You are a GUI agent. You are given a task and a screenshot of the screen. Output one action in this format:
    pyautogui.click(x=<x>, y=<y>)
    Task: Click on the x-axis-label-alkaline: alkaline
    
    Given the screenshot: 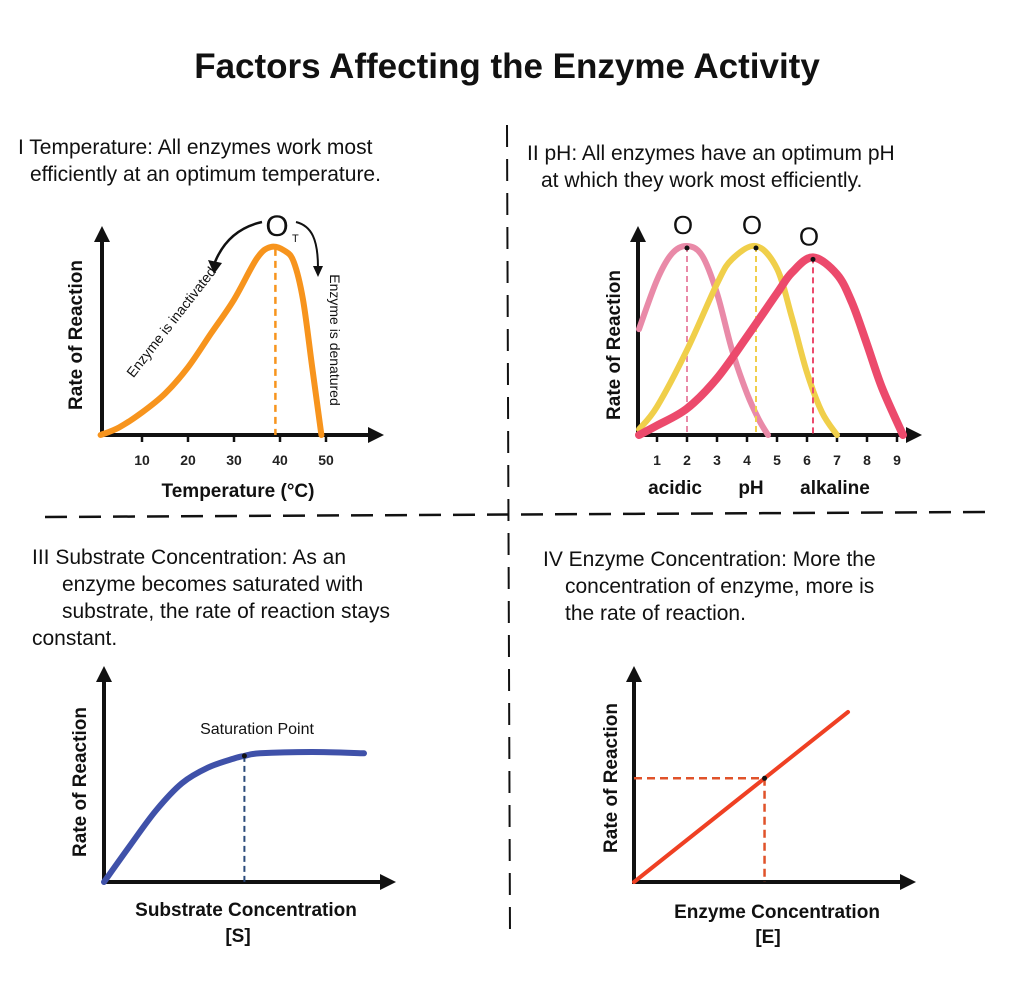 What is the action you would take?
    pyautogui.click(x=835, y=488)
    